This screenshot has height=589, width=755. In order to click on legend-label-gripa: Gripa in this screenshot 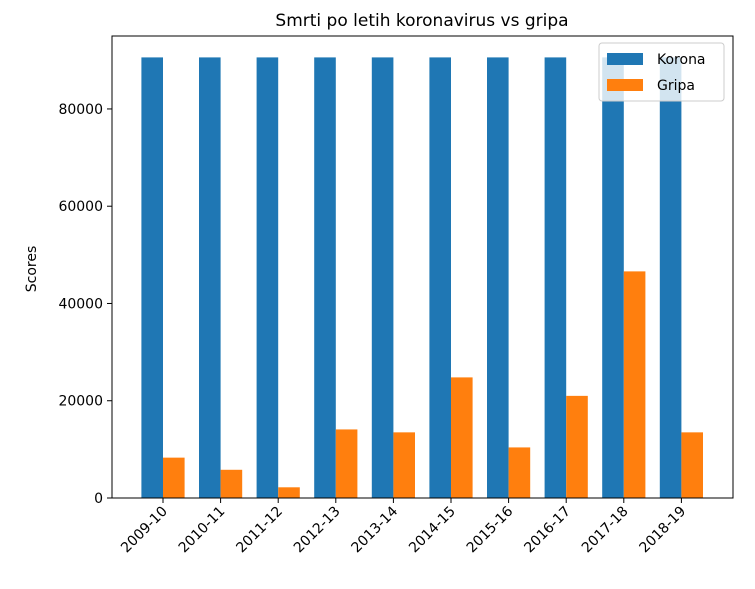, I will do `click(676, 86)`.